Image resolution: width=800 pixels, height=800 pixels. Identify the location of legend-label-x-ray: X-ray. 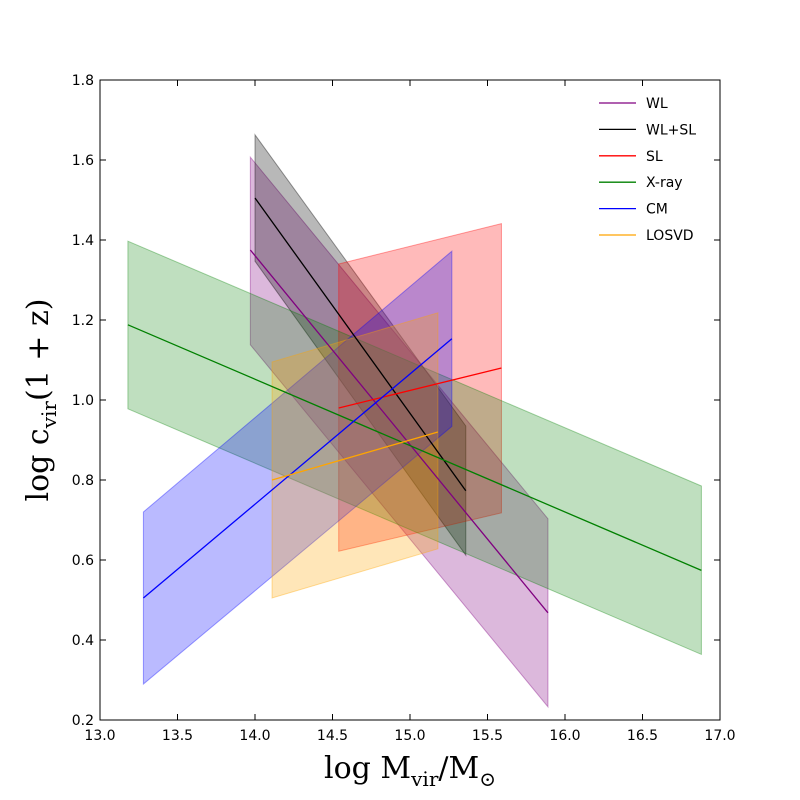
(664, 183).